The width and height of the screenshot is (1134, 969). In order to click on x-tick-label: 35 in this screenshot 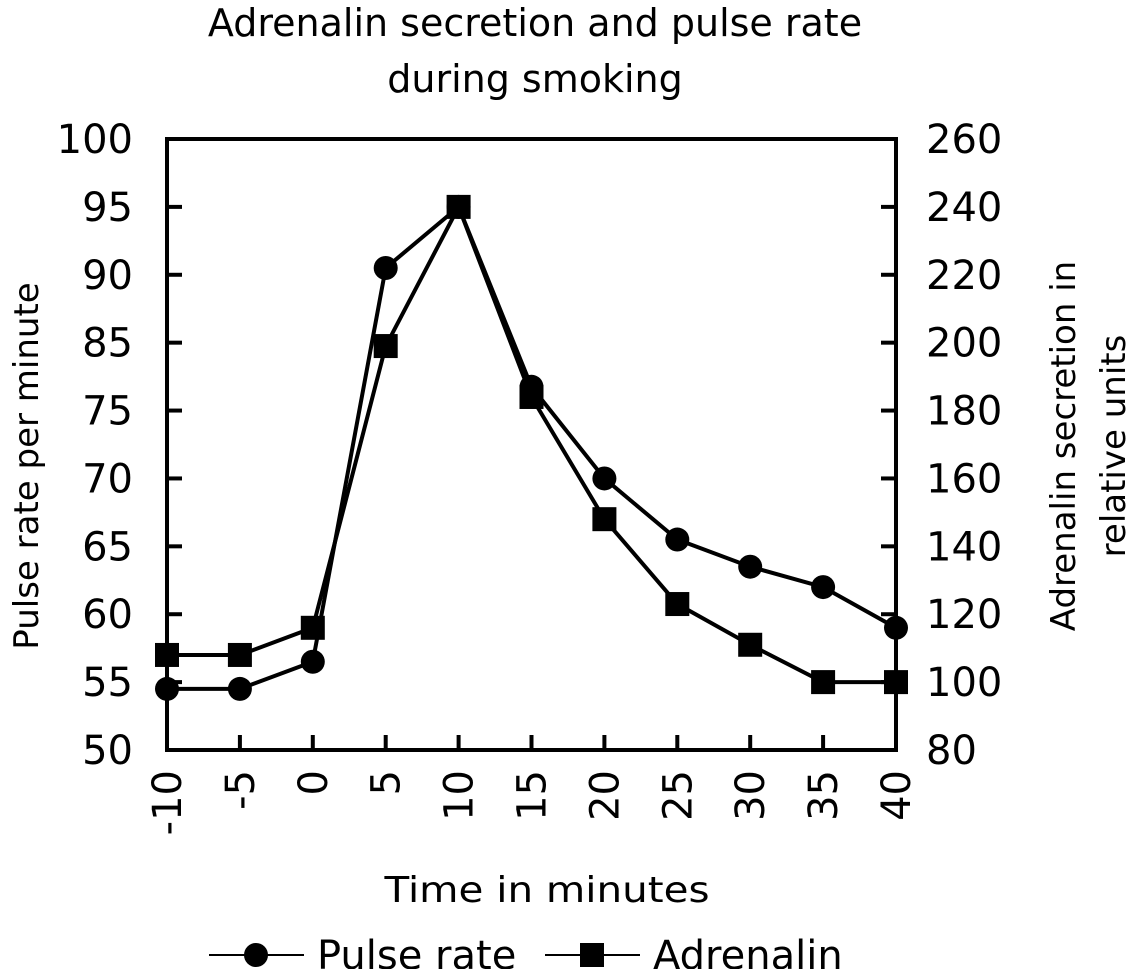, I will do `click(824, 795)`.